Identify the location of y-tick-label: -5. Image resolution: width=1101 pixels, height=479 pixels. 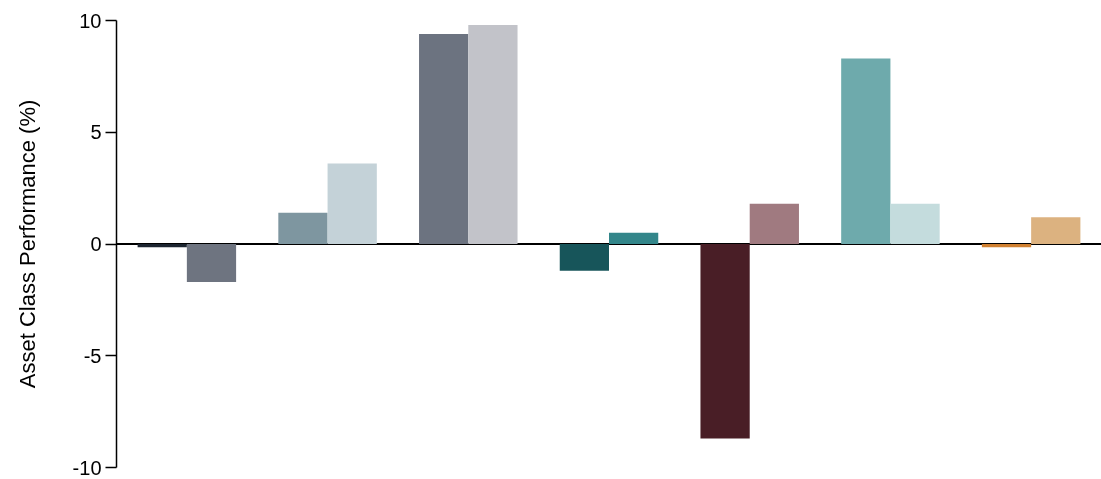
(92, 355).